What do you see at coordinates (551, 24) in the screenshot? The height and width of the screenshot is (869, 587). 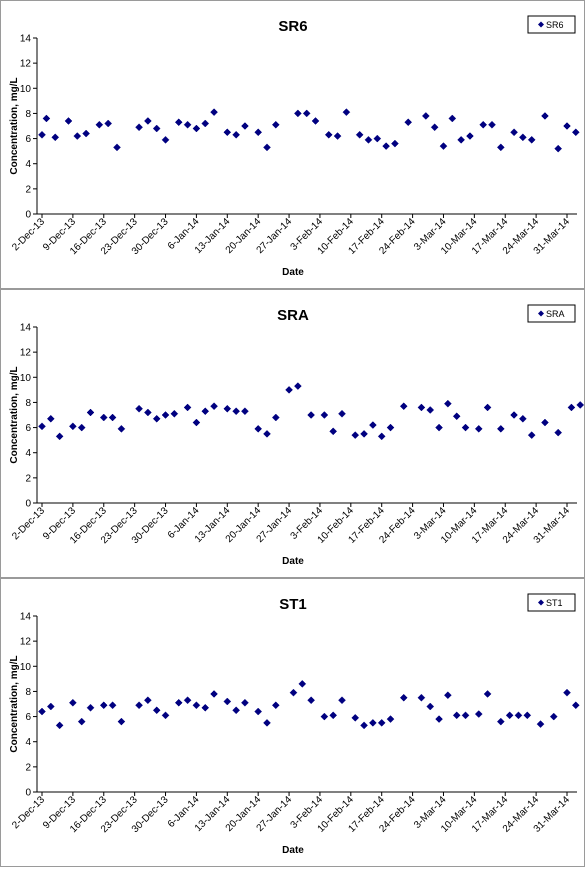 I see `legend: SR6` at bounding box center [551, 24].